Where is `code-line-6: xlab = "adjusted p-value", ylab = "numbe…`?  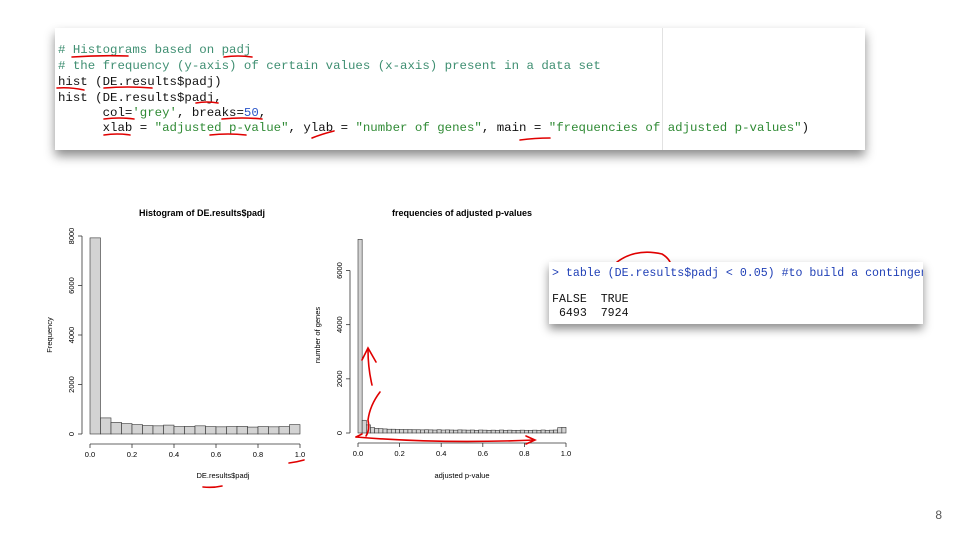 code-line-6: xlab = "adjusted p-value", ylab = "numbe… is located at coordinates (433, 128).